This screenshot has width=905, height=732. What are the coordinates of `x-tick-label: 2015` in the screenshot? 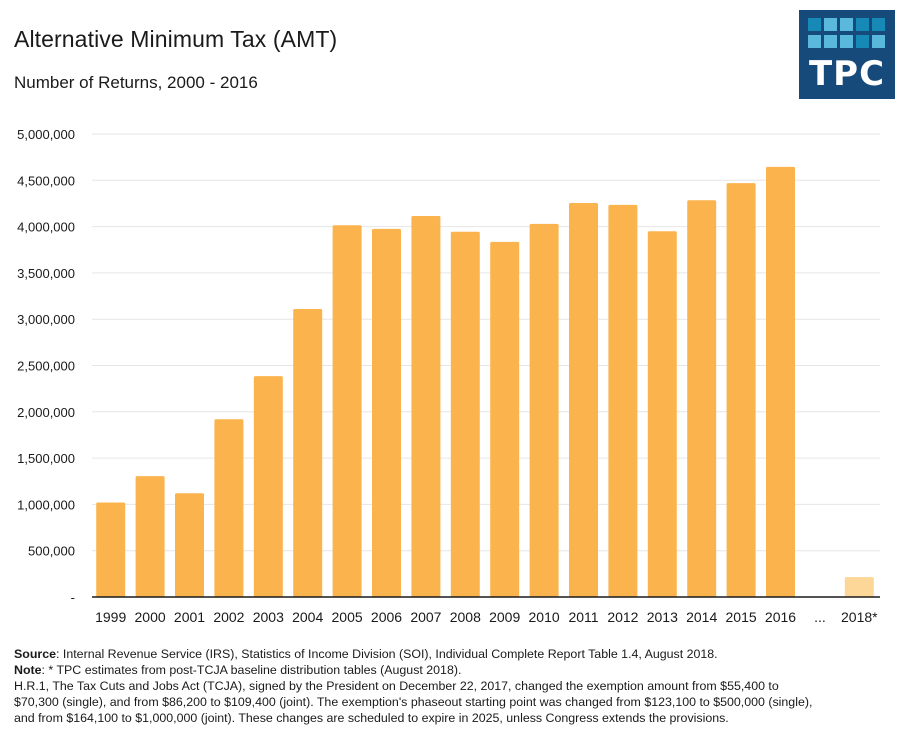 It's located at (741, 617).